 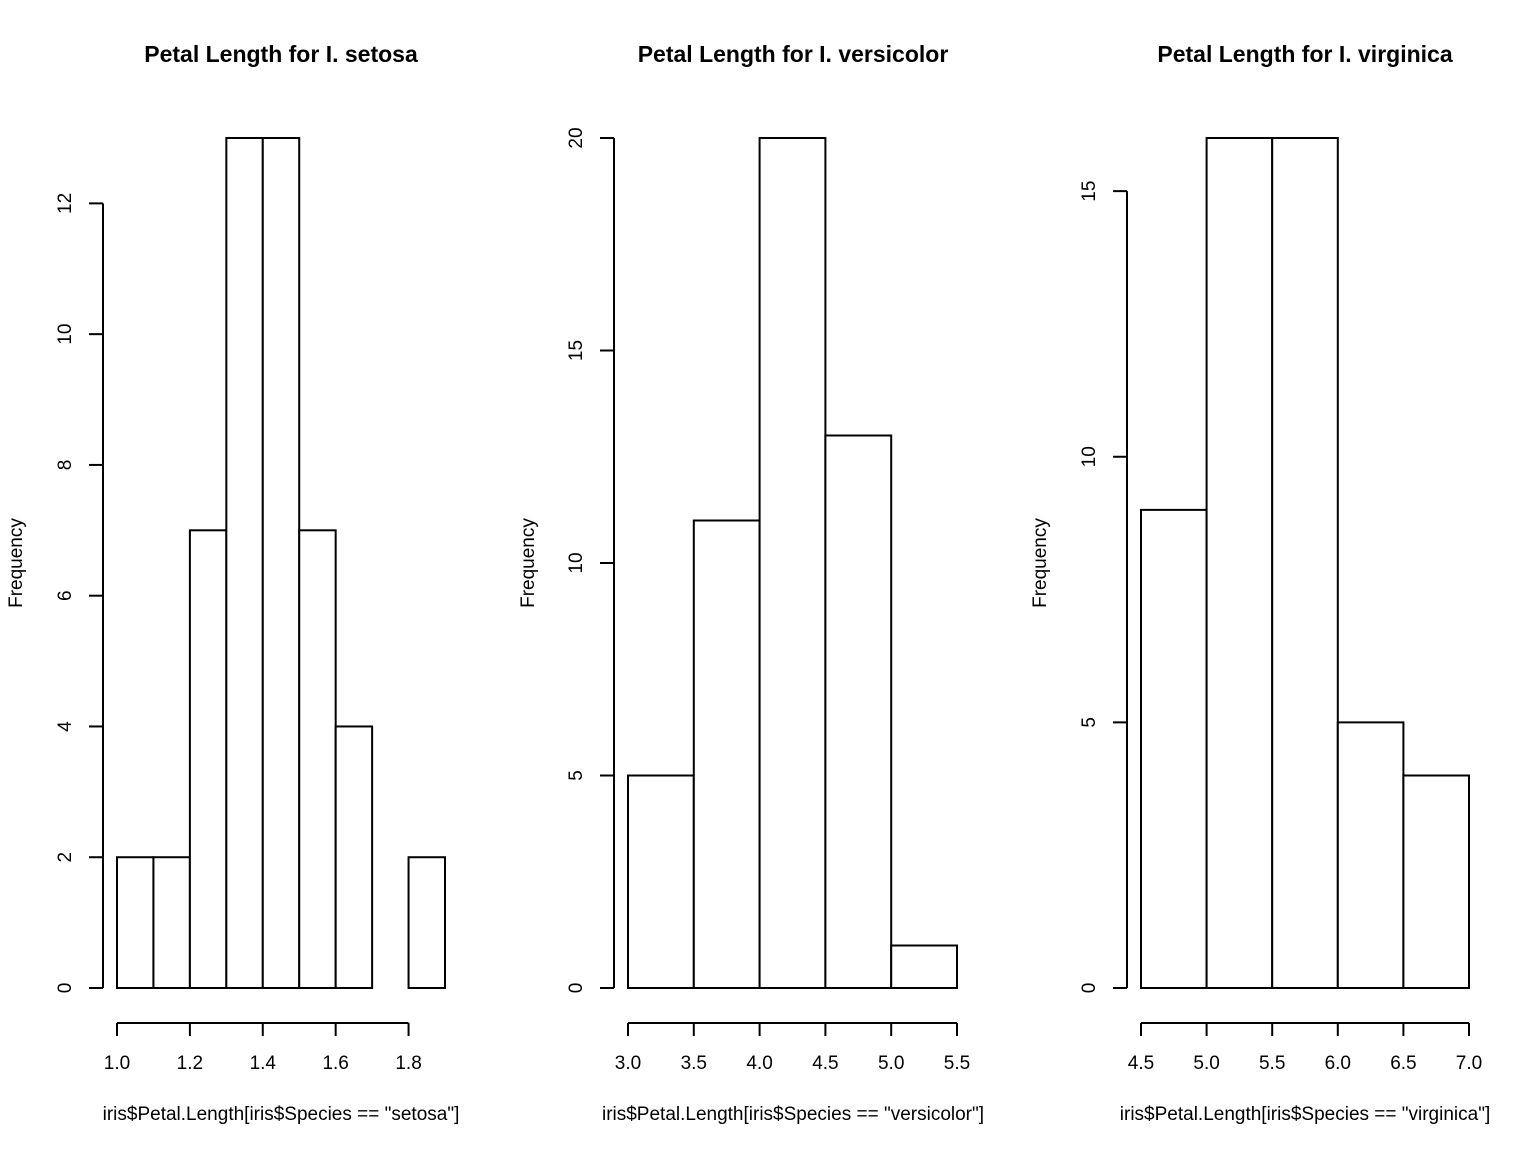 What do you see at coordinates (408, 1063) in the screenshot?
I see `x-tick-label: 1.8` at bounding box center [408, 1063].